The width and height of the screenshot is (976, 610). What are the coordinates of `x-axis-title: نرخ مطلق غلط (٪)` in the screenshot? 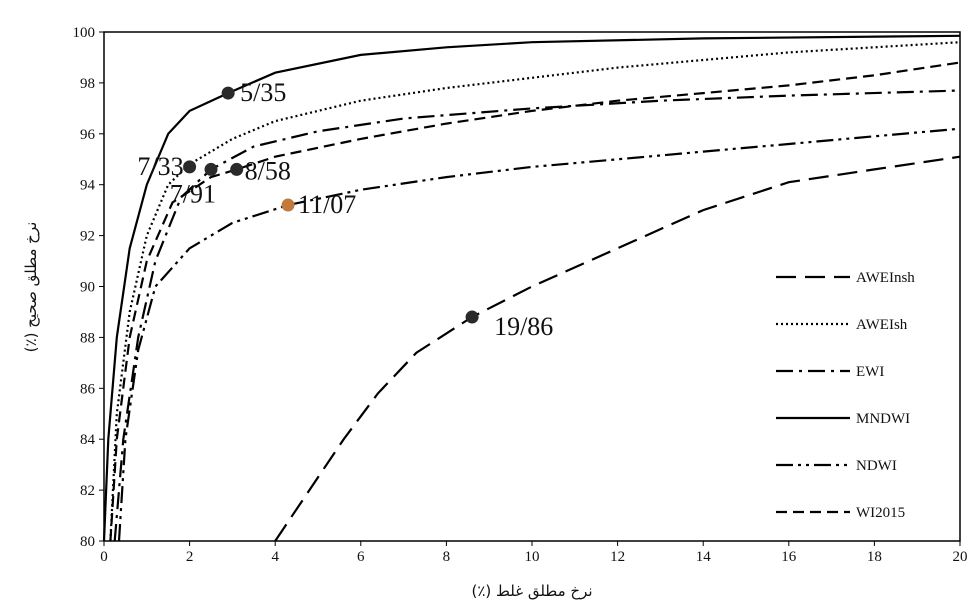 It's located at (531, 591).